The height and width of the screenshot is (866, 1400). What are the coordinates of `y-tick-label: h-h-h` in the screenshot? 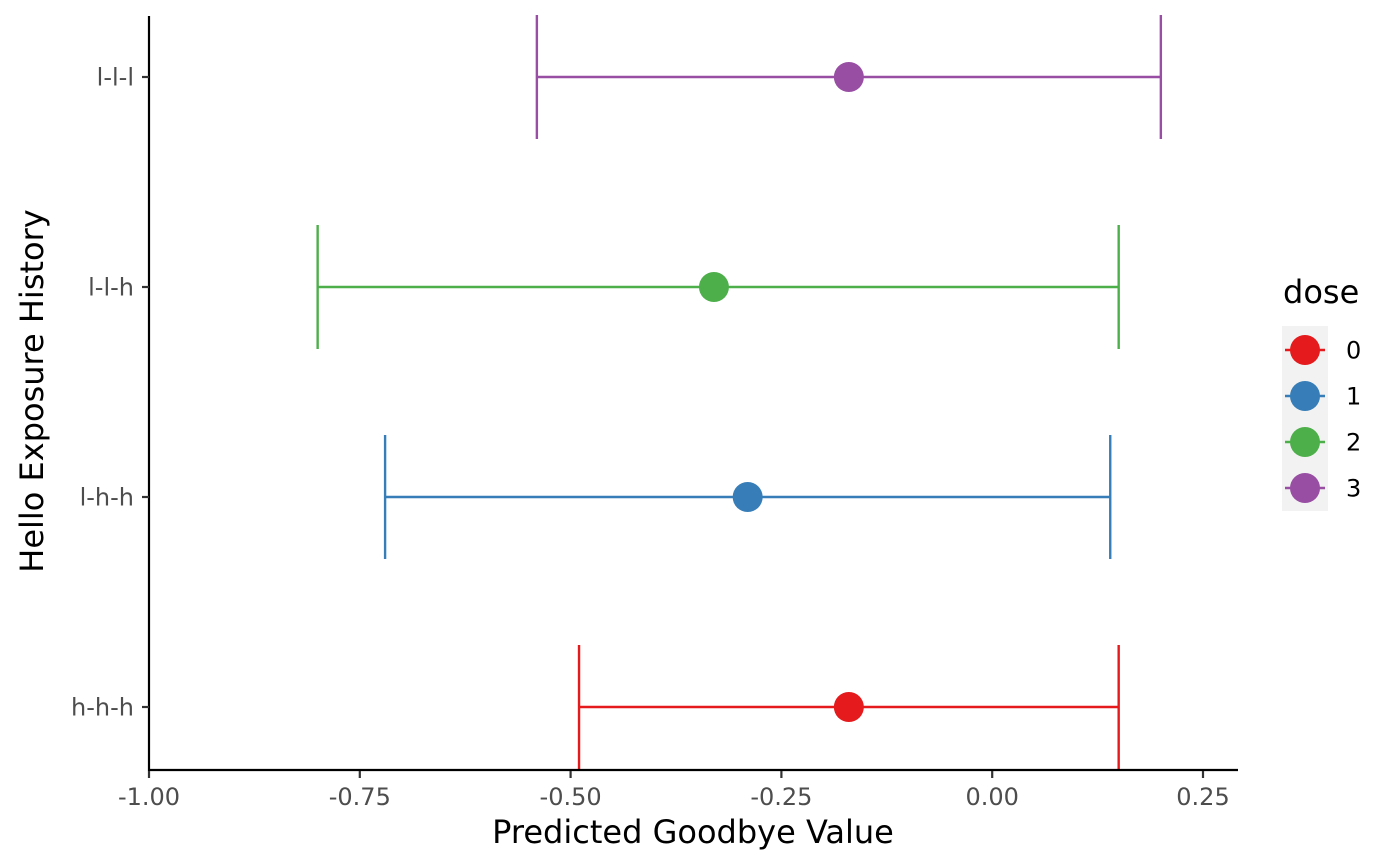 It's located at (102, 708).